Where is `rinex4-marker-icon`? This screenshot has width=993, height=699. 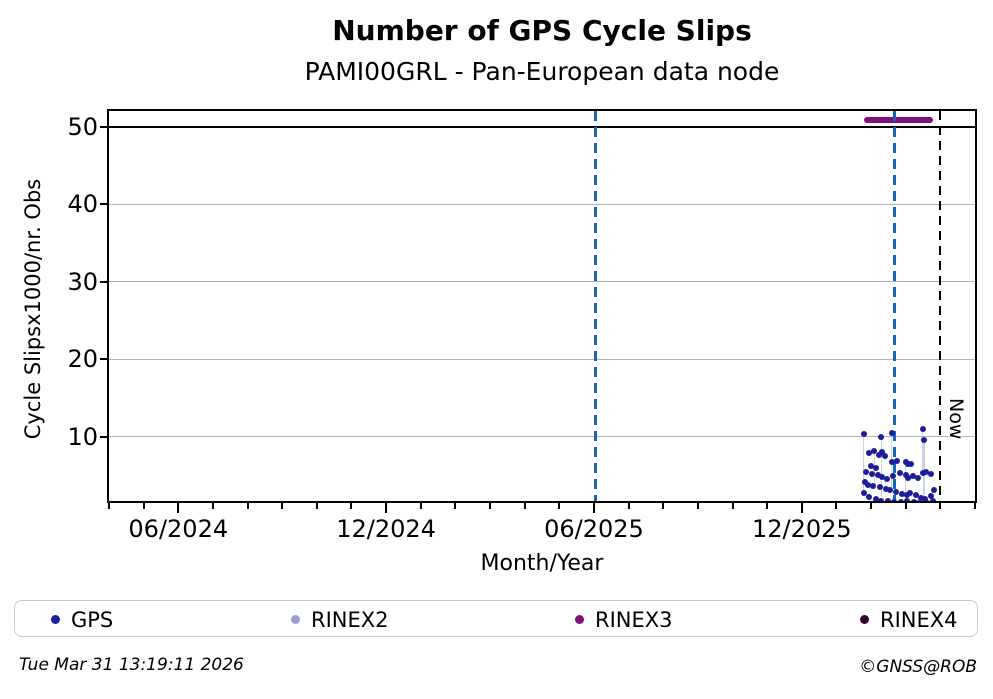 rinex4-marker-icon is located at coordinates (864, 619).